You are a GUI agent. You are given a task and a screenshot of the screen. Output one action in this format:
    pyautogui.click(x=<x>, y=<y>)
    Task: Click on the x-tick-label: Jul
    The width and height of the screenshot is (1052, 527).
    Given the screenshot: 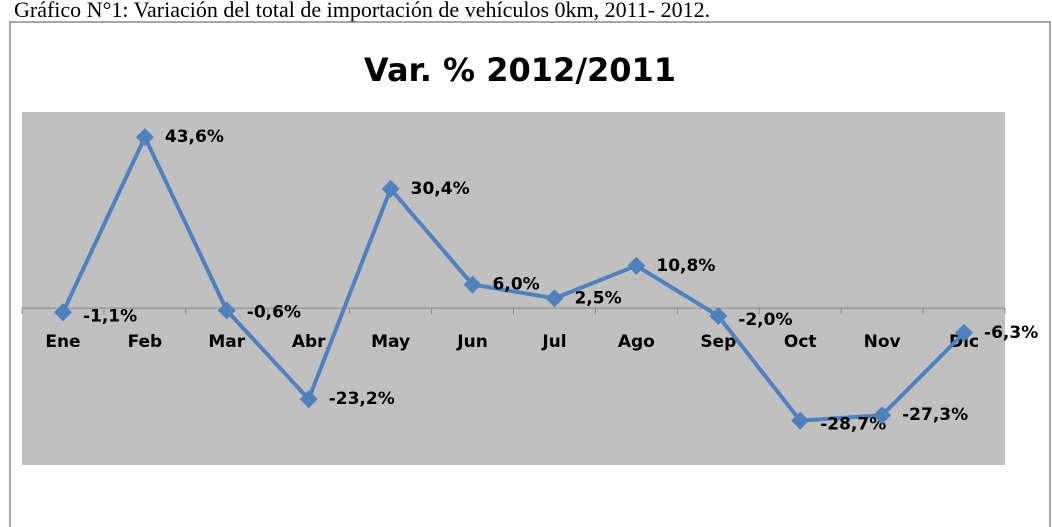 What is the action you would take?
    pyautogui.click(x=553, y=342)
    